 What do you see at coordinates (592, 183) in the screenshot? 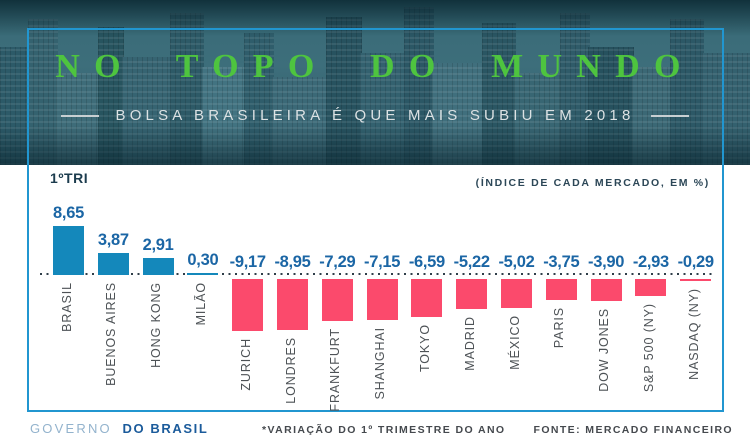
I see `unit-note: (ÍNDICE DE CADA MERCADO, EM %)` at bounding box center [592, 183].